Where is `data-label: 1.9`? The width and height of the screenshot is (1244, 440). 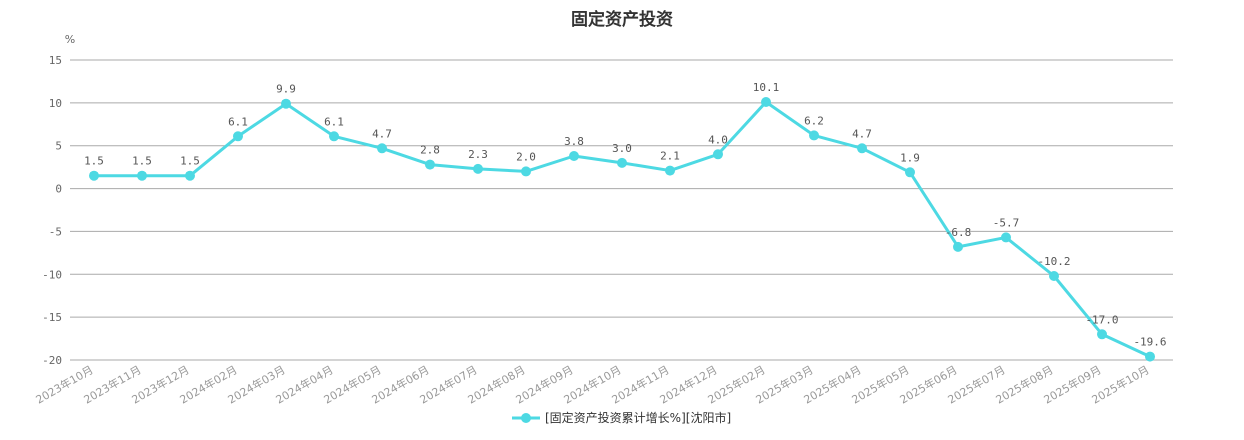 data-label: 1.9 is located at coordinates (910, 157).